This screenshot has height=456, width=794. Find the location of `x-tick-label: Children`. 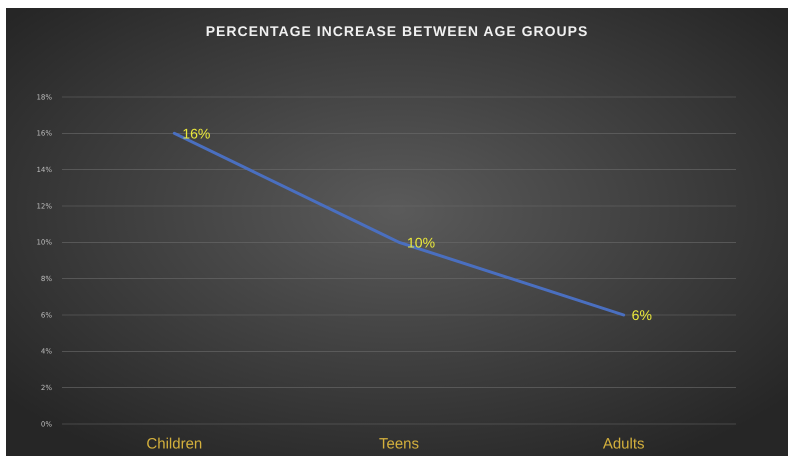

x-tick-label: Children is located at coordinates (174, 444).